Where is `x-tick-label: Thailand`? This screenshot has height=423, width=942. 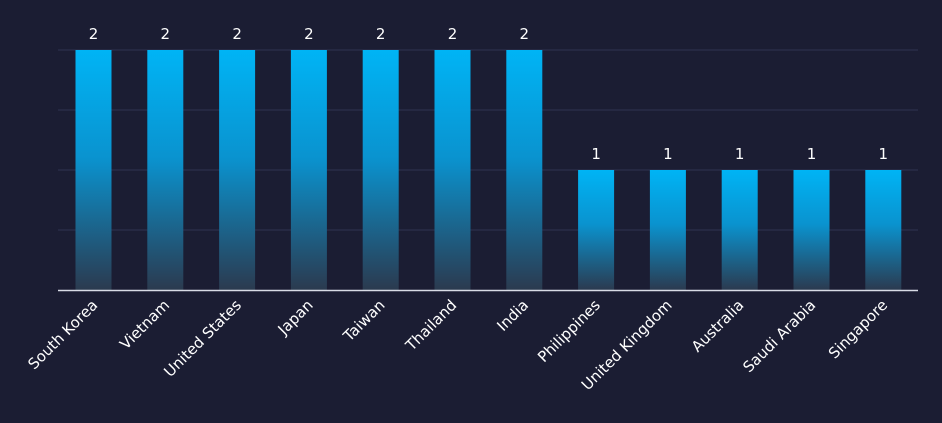
x-tick-label: Thailand is located at coordinates (430, 325).